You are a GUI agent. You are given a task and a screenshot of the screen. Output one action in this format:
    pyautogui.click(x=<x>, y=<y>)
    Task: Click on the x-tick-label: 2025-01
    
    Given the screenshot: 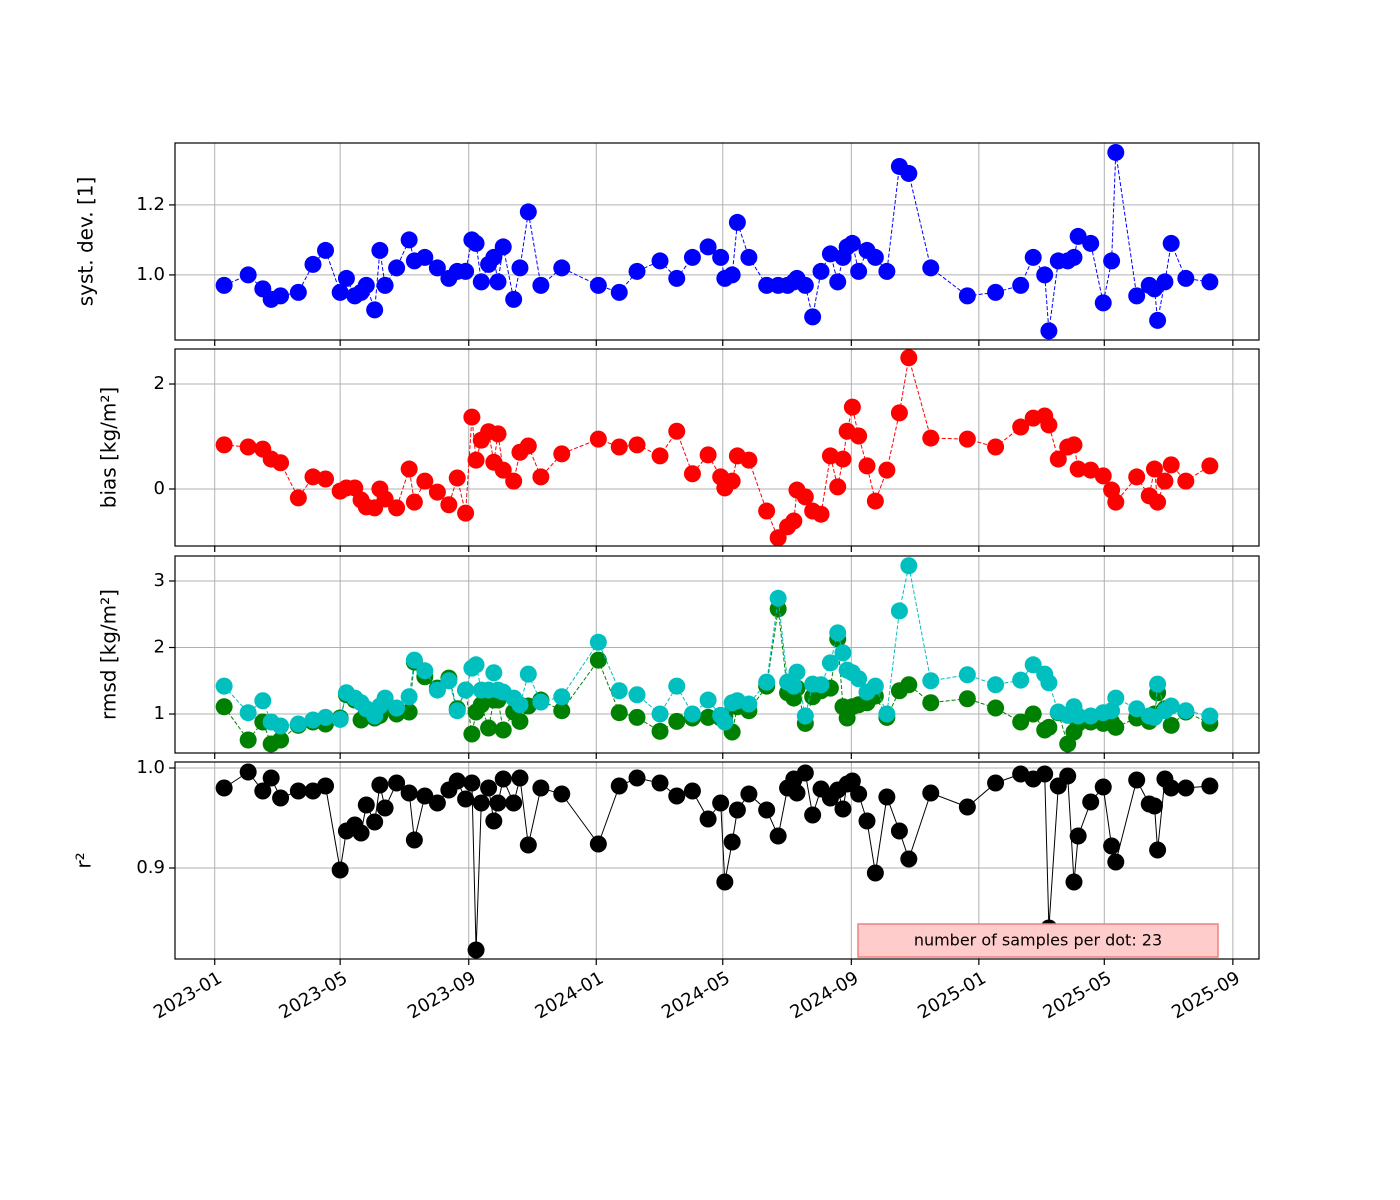 What is the action you would take?
    pyautogui.click(x=952, y=995)
    